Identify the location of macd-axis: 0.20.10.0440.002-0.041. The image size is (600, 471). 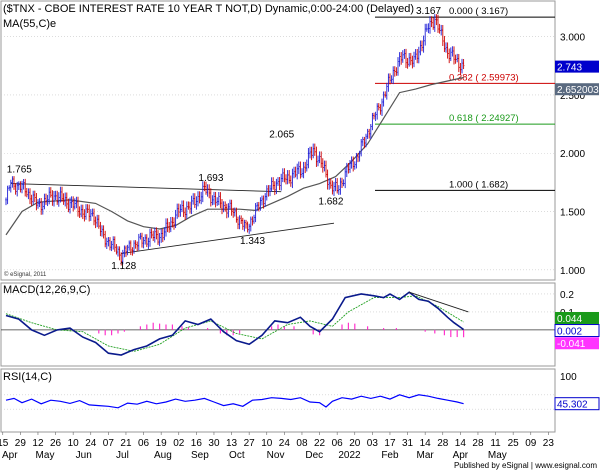
(577, 320).